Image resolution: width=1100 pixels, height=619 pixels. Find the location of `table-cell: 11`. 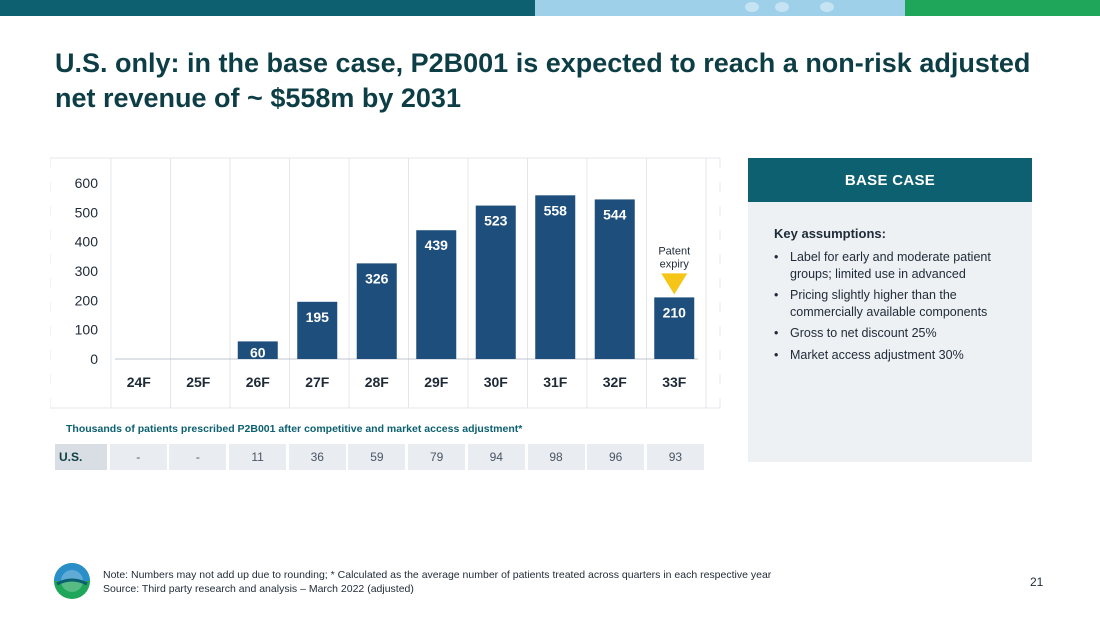

table-cell: 11 is located at coordinates (258, 457).